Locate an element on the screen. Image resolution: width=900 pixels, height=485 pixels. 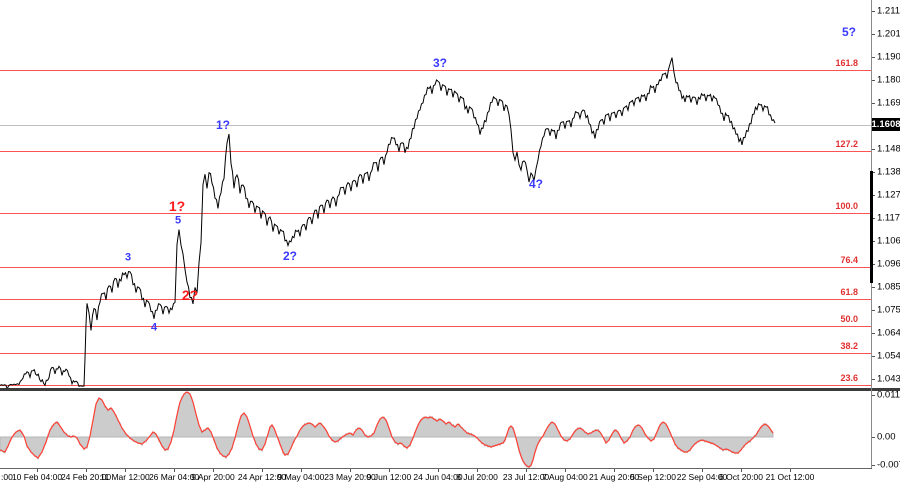
time-tick-label: 21 Oct 12:00 is located at coordinates (790, 477).